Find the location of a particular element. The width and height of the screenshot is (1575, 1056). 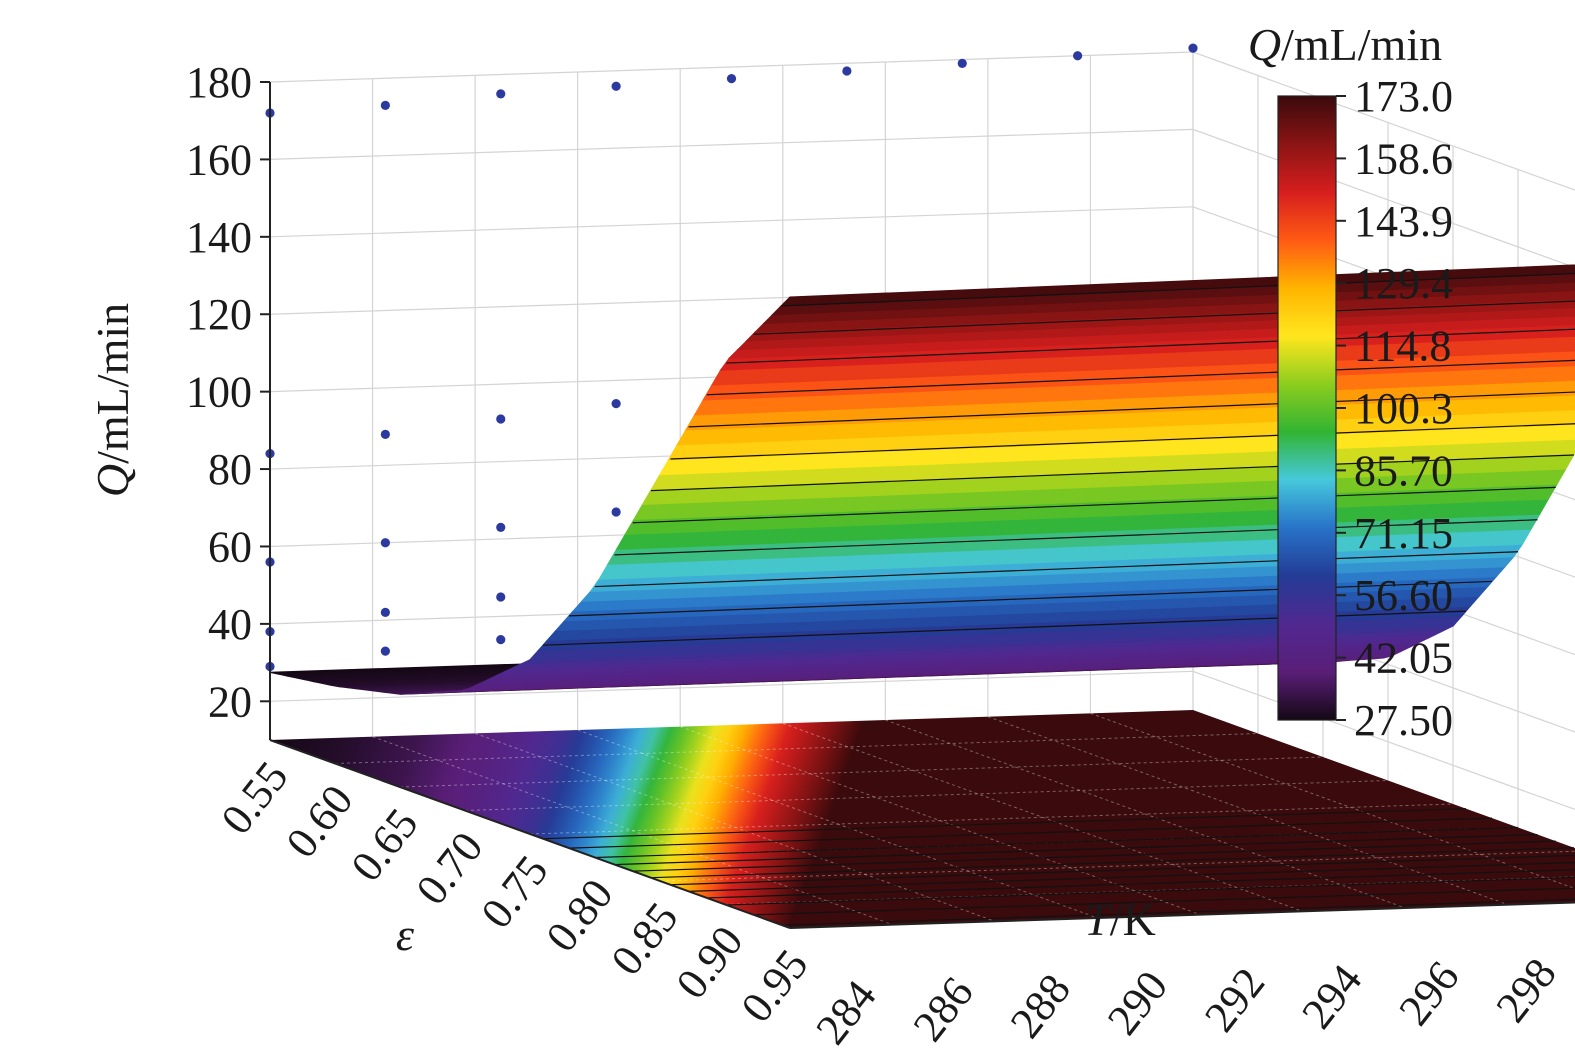

colorbar-tick-label: 129.4 is located at coordinates (1403, 283).